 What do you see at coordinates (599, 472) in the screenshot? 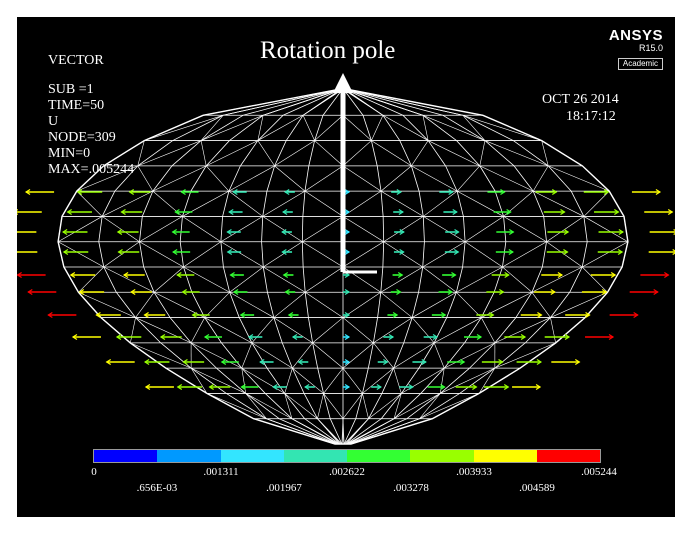
I see `legend-tick-label: .005244` at bounding box center [599, 472].